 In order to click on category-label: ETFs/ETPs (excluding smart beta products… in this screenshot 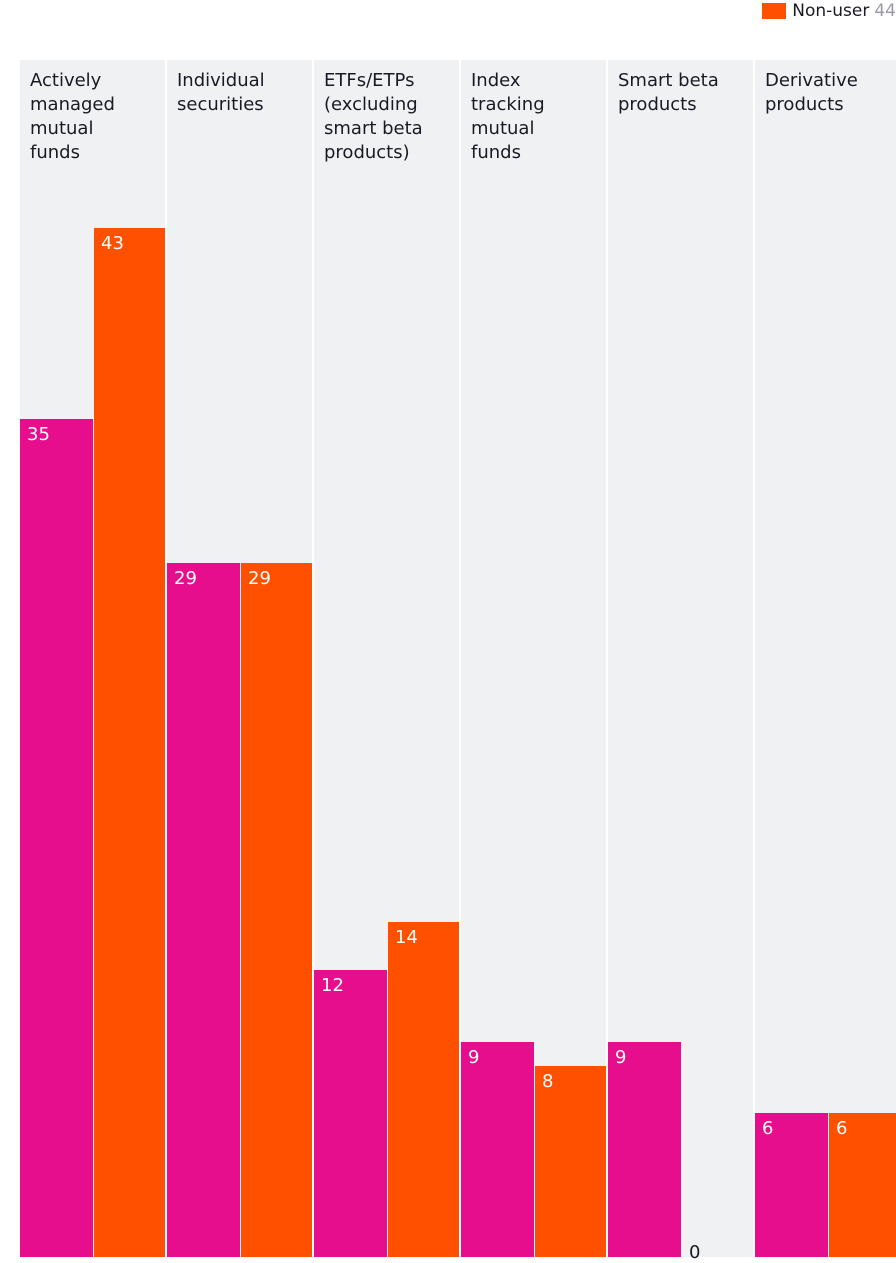, I will do `click(373, 116)`.